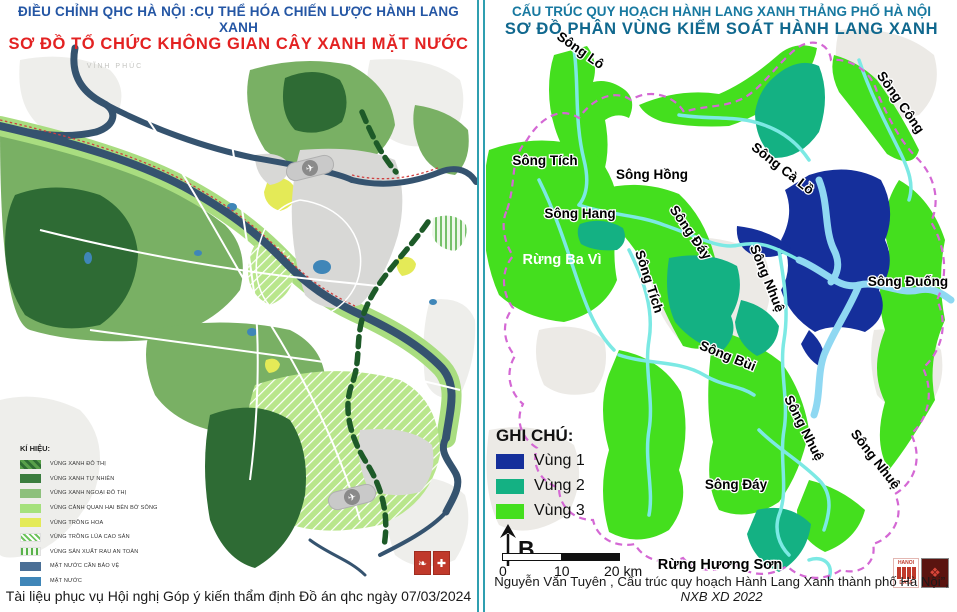 The width and height of the screenshot is (957, 612). I want to click on swatch-rice, so click(30, 537).